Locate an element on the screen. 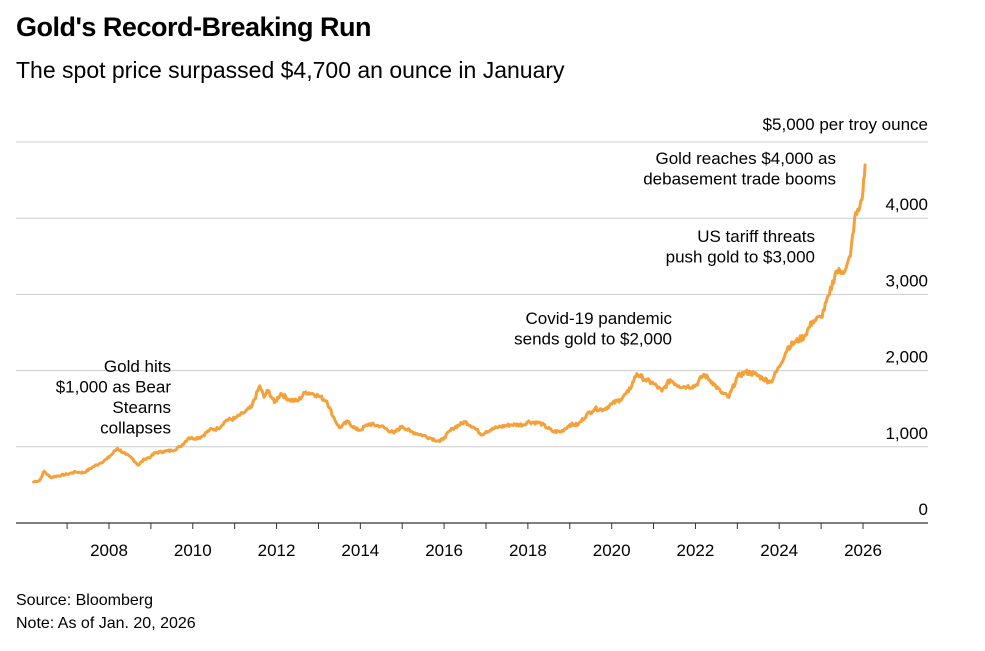  x-tick-label: 2008 is located at coordinates (109, 550).